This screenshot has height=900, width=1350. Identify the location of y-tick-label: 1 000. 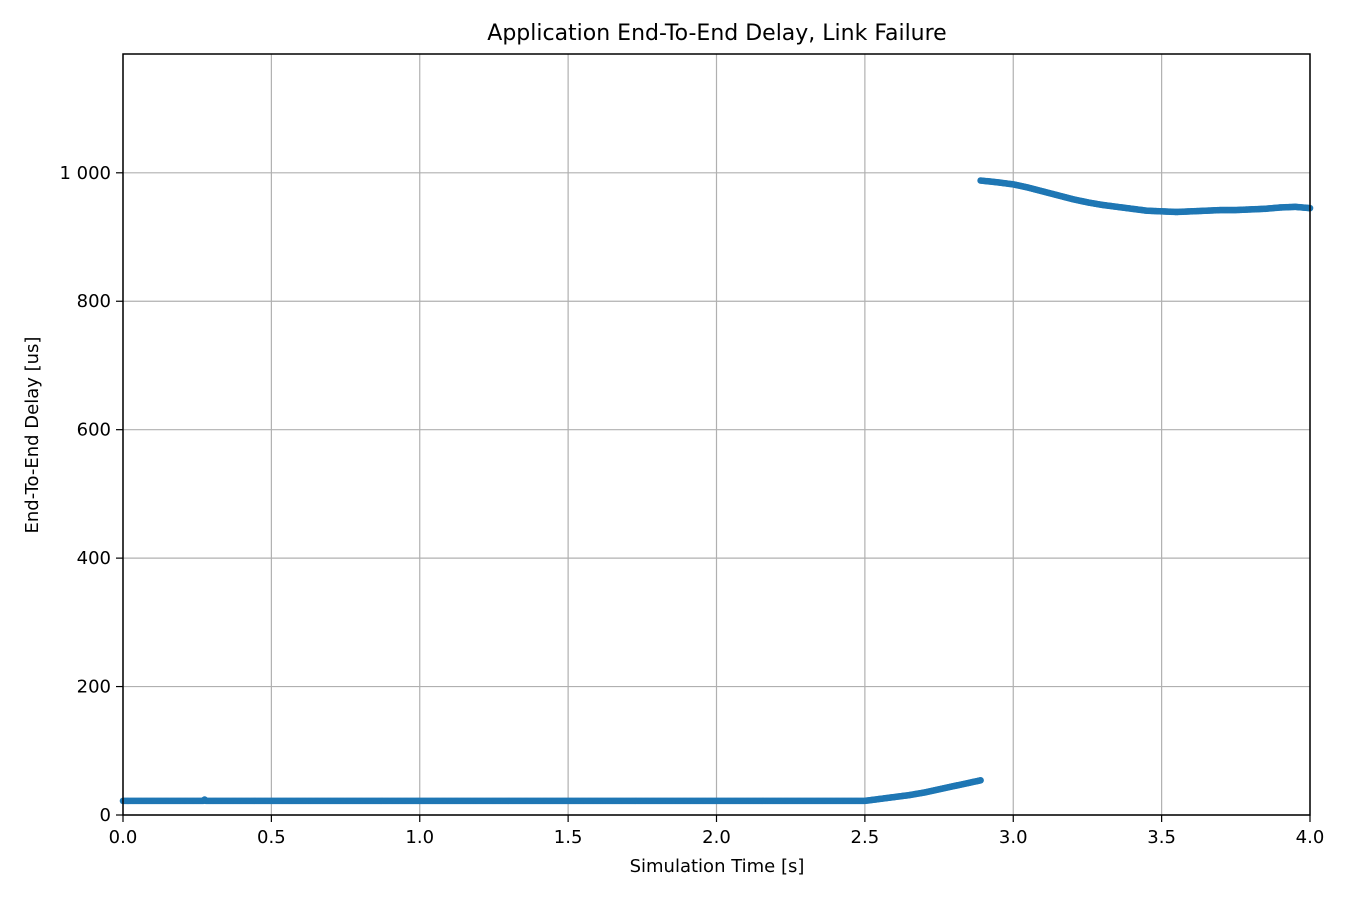
(85, 173).